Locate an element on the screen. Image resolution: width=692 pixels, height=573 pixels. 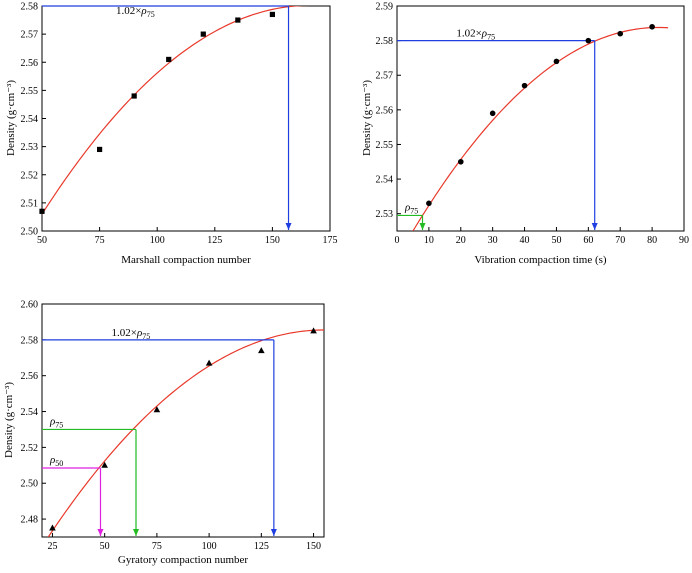
x-tick-label: 0 is located at coordinates (397, 240).